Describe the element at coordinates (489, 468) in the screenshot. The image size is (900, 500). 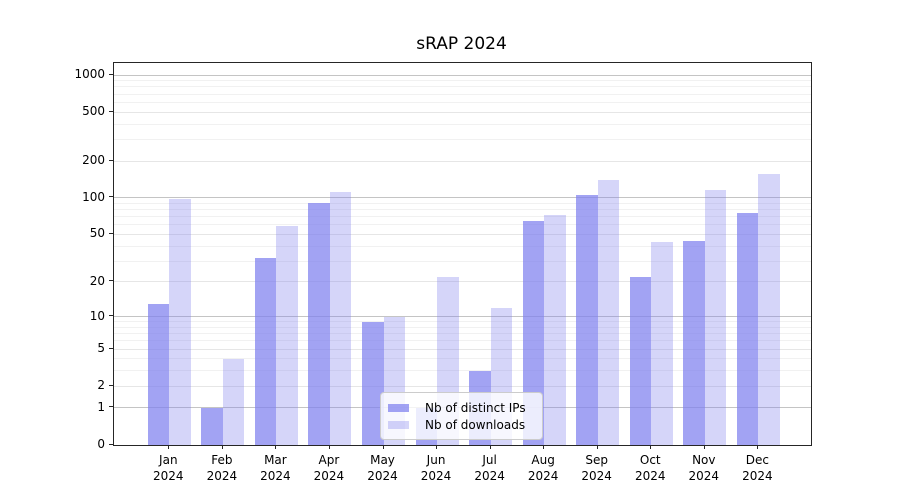
I see `x-tick-label: Jul 2024` at that location.